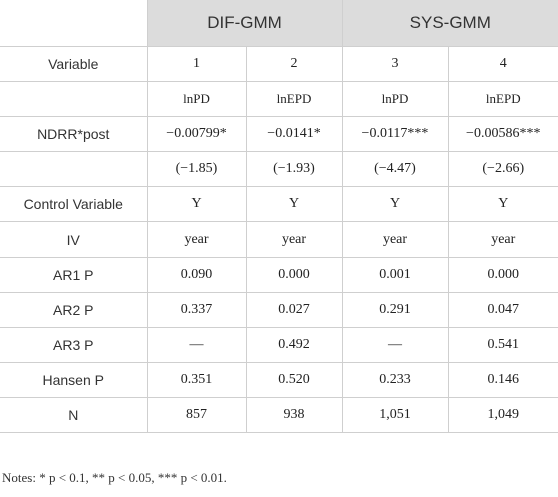 This screenshot has height=497, width=558. I want to click on table-cell: 1,049, so click(503, 415).